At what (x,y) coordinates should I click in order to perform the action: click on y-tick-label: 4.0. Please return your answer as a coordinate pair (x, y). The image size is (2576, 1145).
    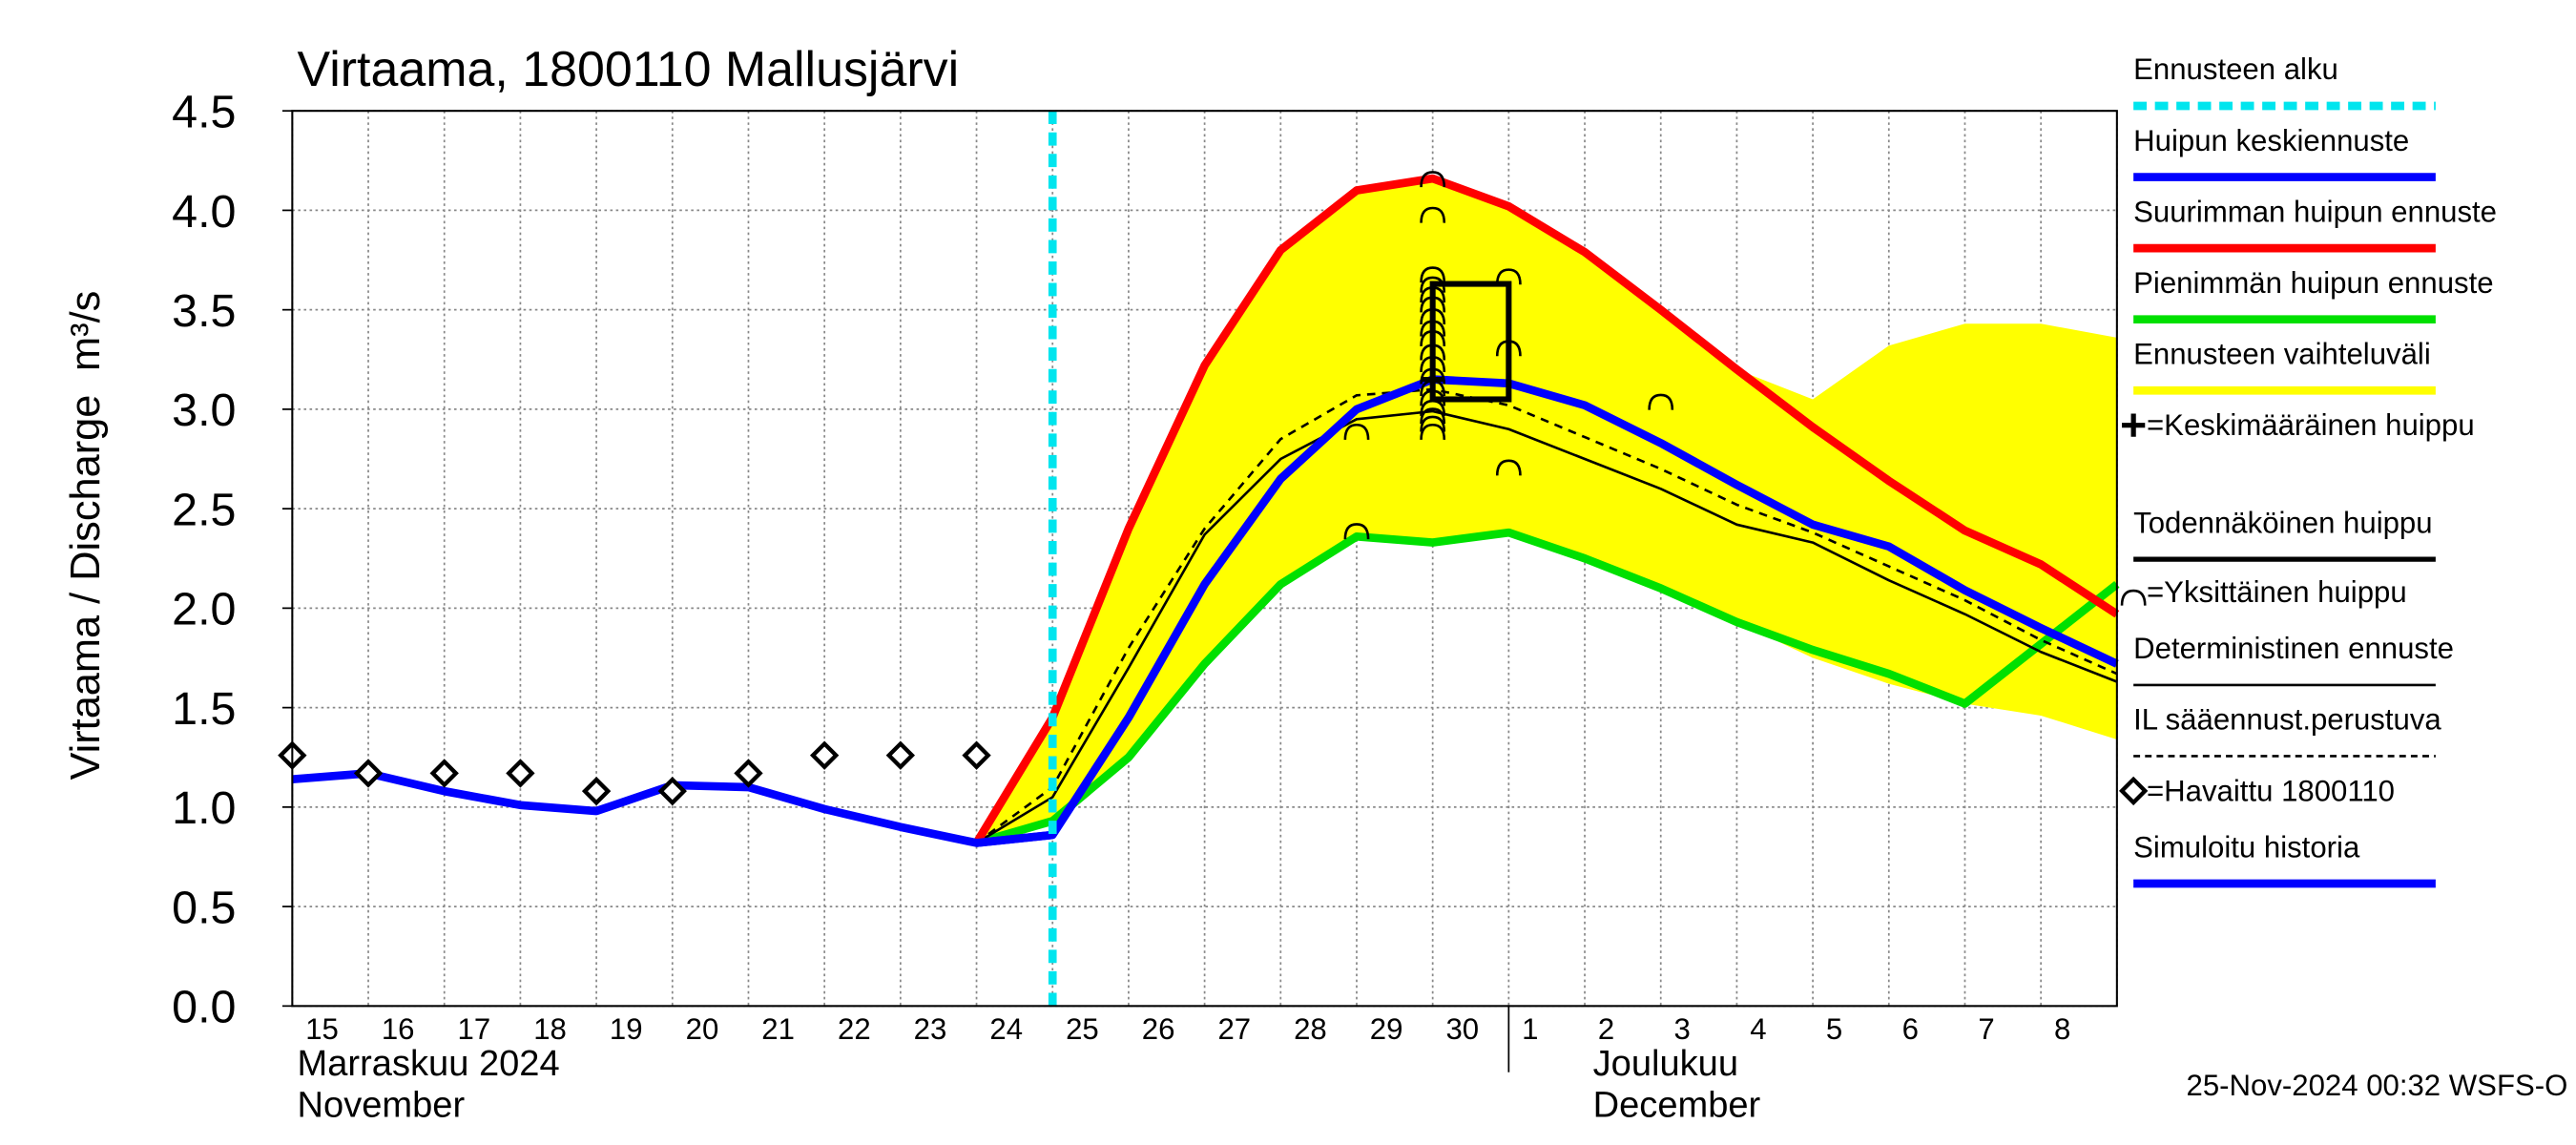
    Looking at the image, I should click on (204, 212).